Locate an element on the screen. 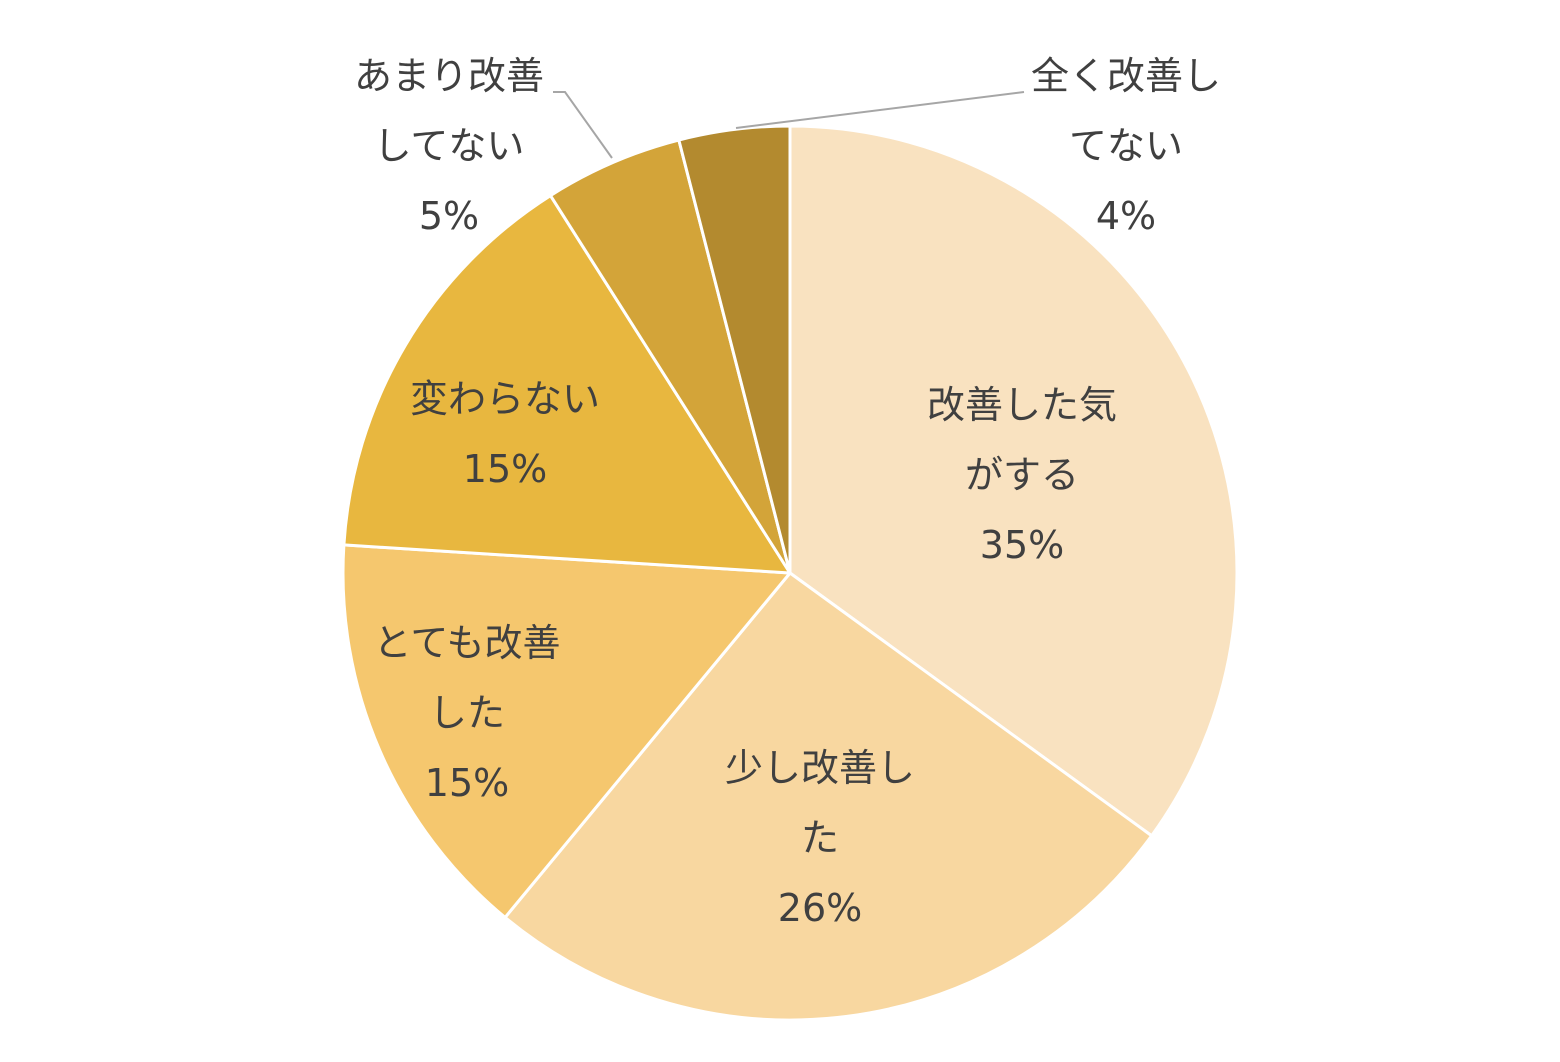 This screenshot has height=1062, width=1560. slice-category-label: た is located at coordinates (820, 838).